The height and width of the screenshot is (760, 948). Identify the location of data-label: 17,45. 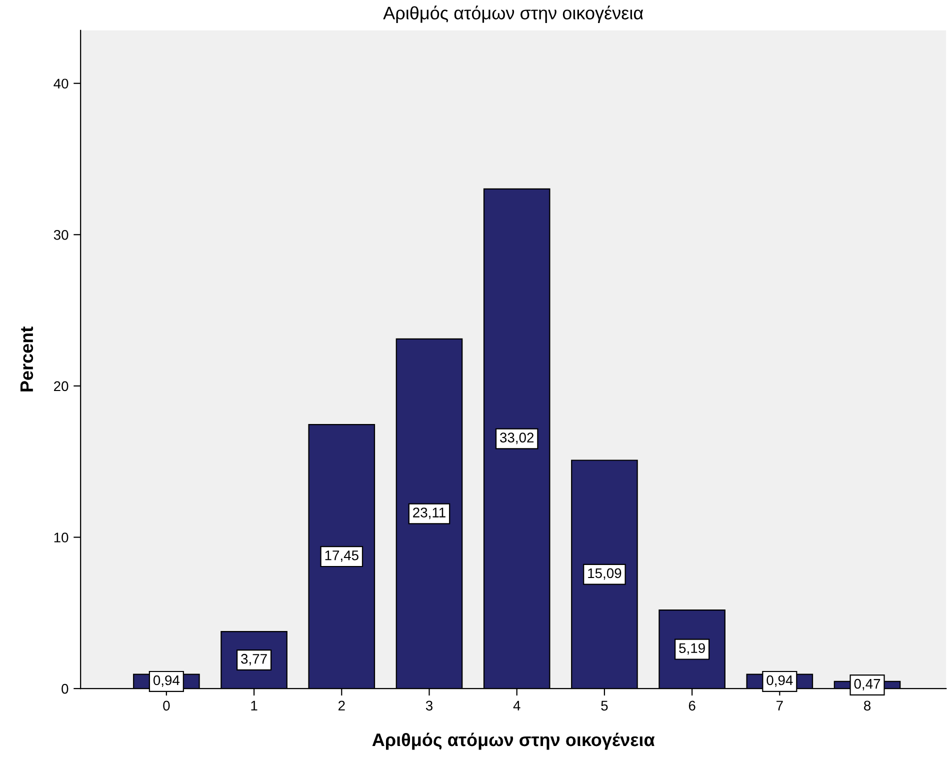
(341, 556).